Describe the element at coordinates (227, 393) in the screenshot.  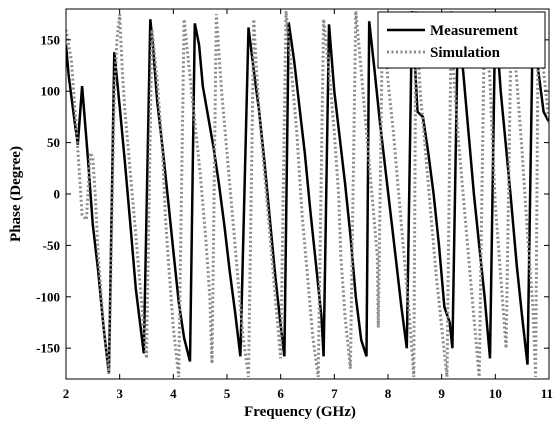
I see `x-tick-label: 5` at that location.